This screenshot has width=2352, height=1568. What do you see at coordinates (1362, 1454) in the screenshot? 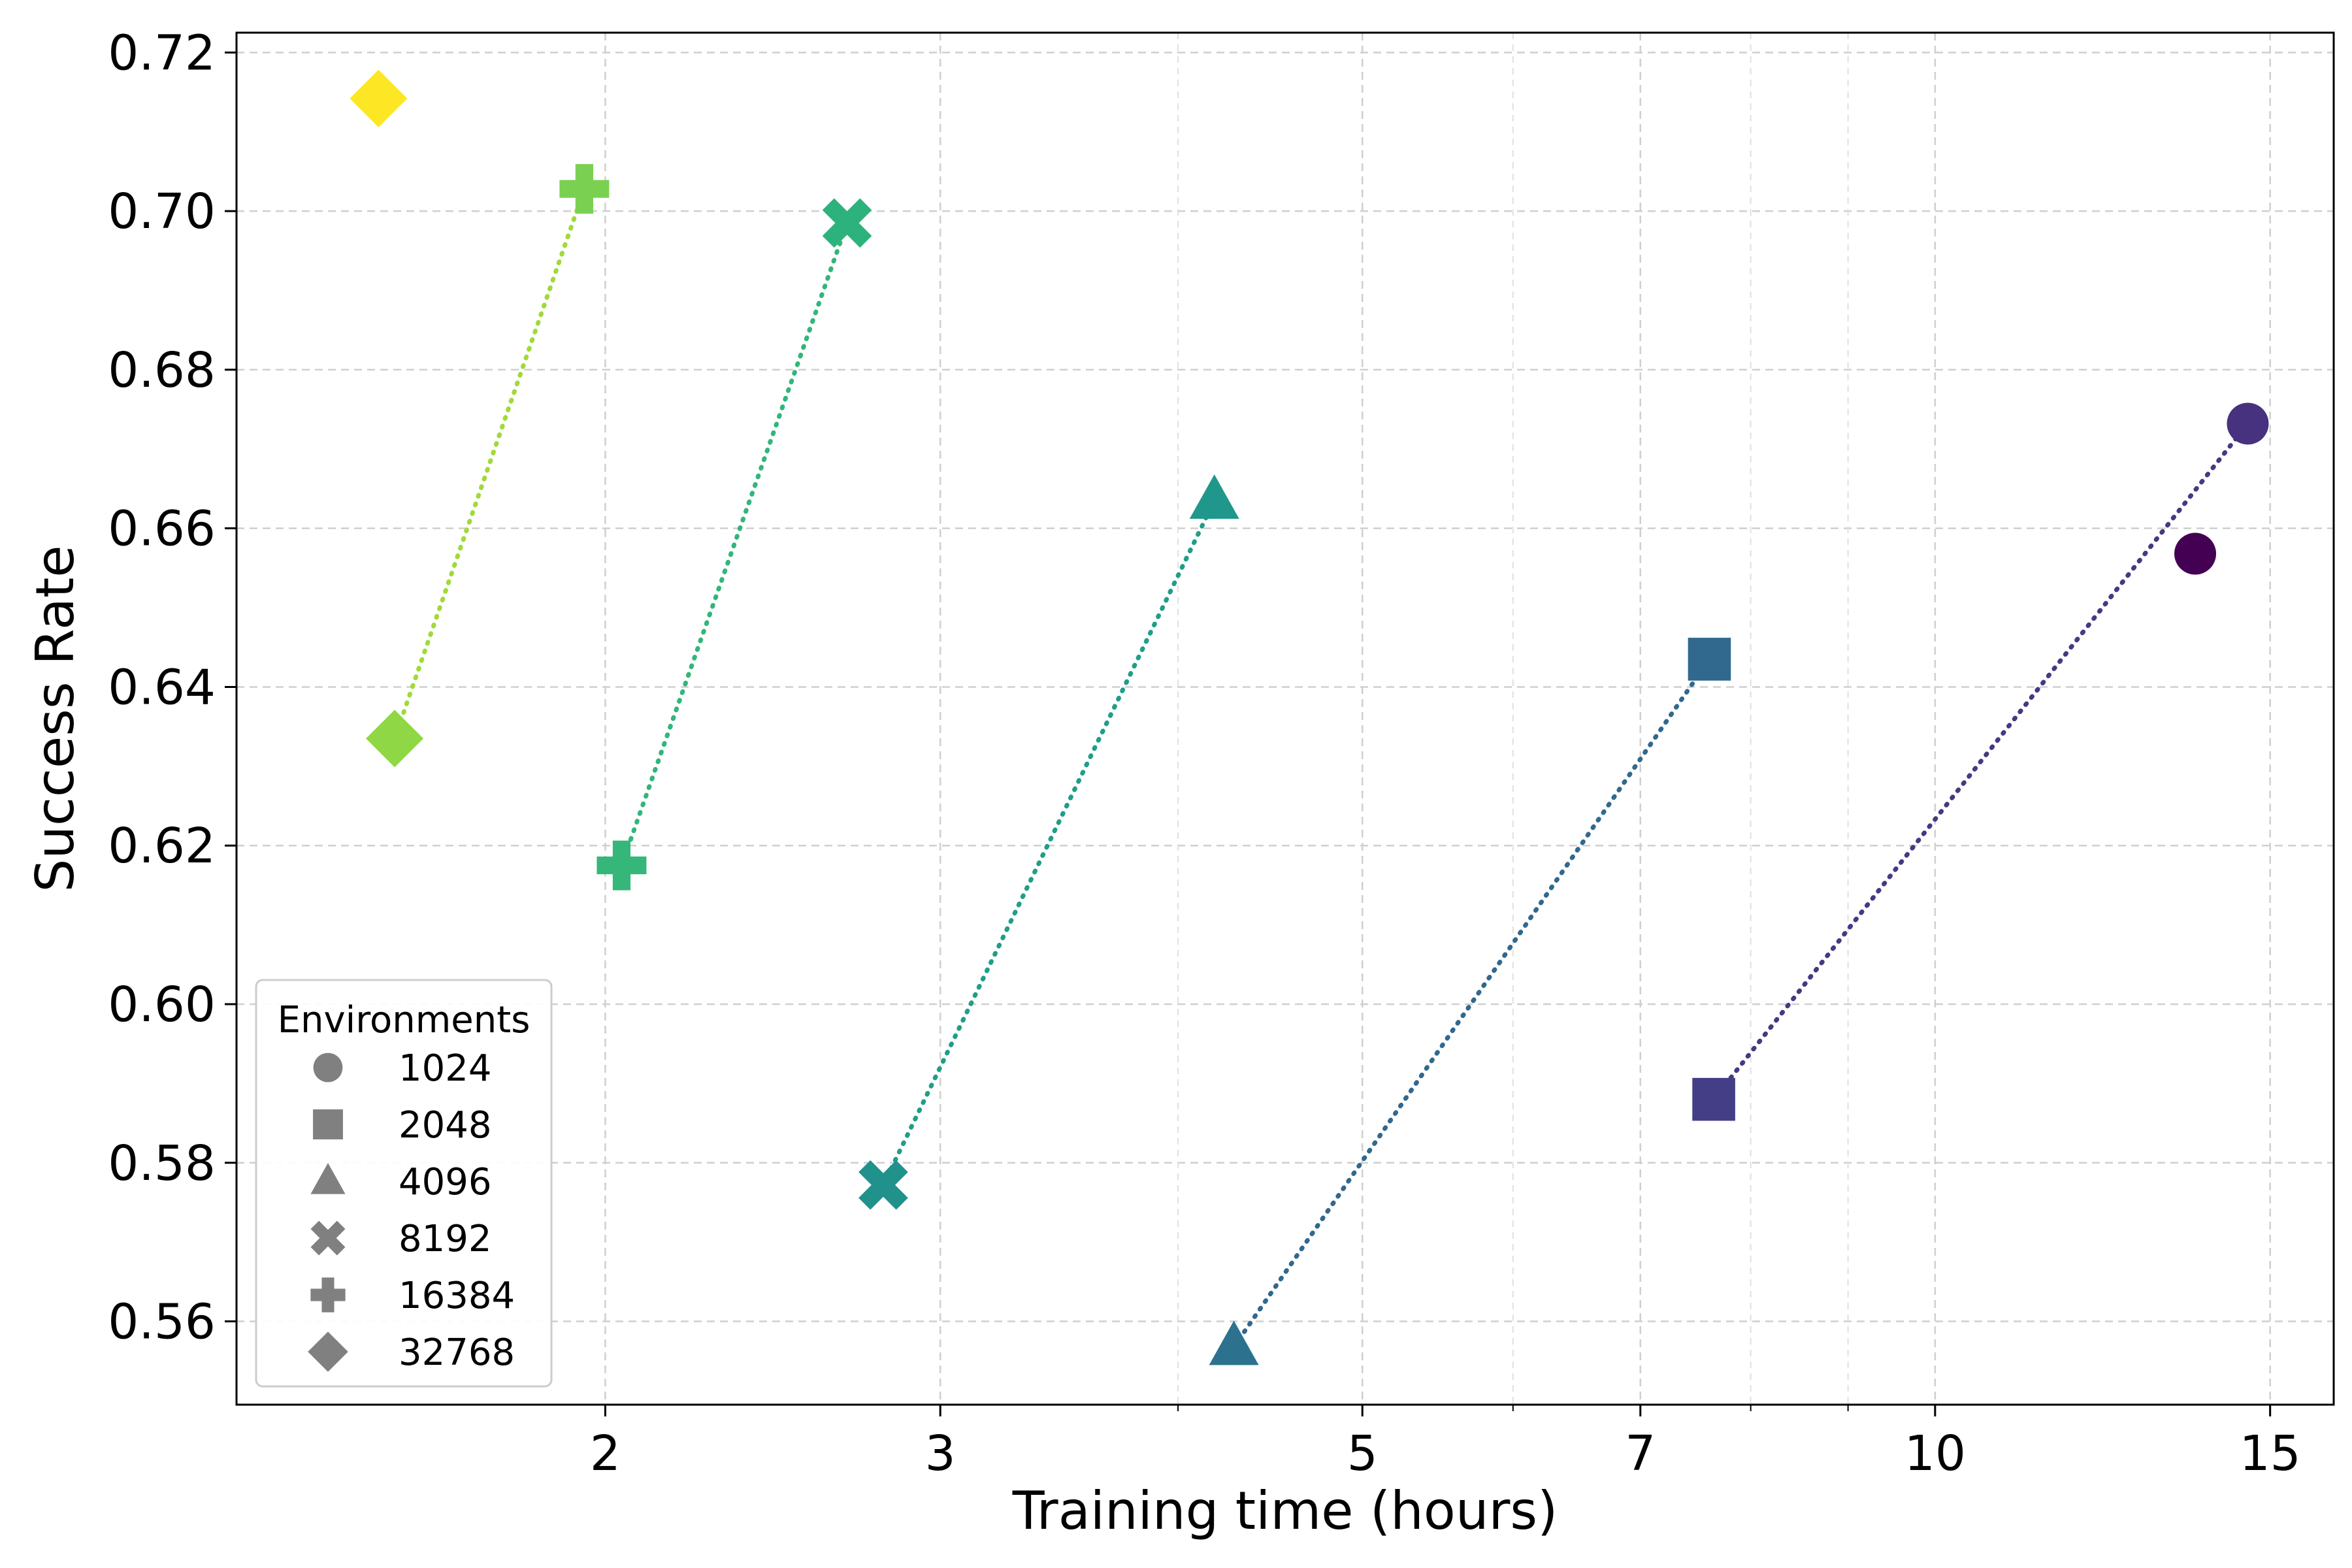
I see `x-tick-label: 5` at bounding box center [1362, 1454].